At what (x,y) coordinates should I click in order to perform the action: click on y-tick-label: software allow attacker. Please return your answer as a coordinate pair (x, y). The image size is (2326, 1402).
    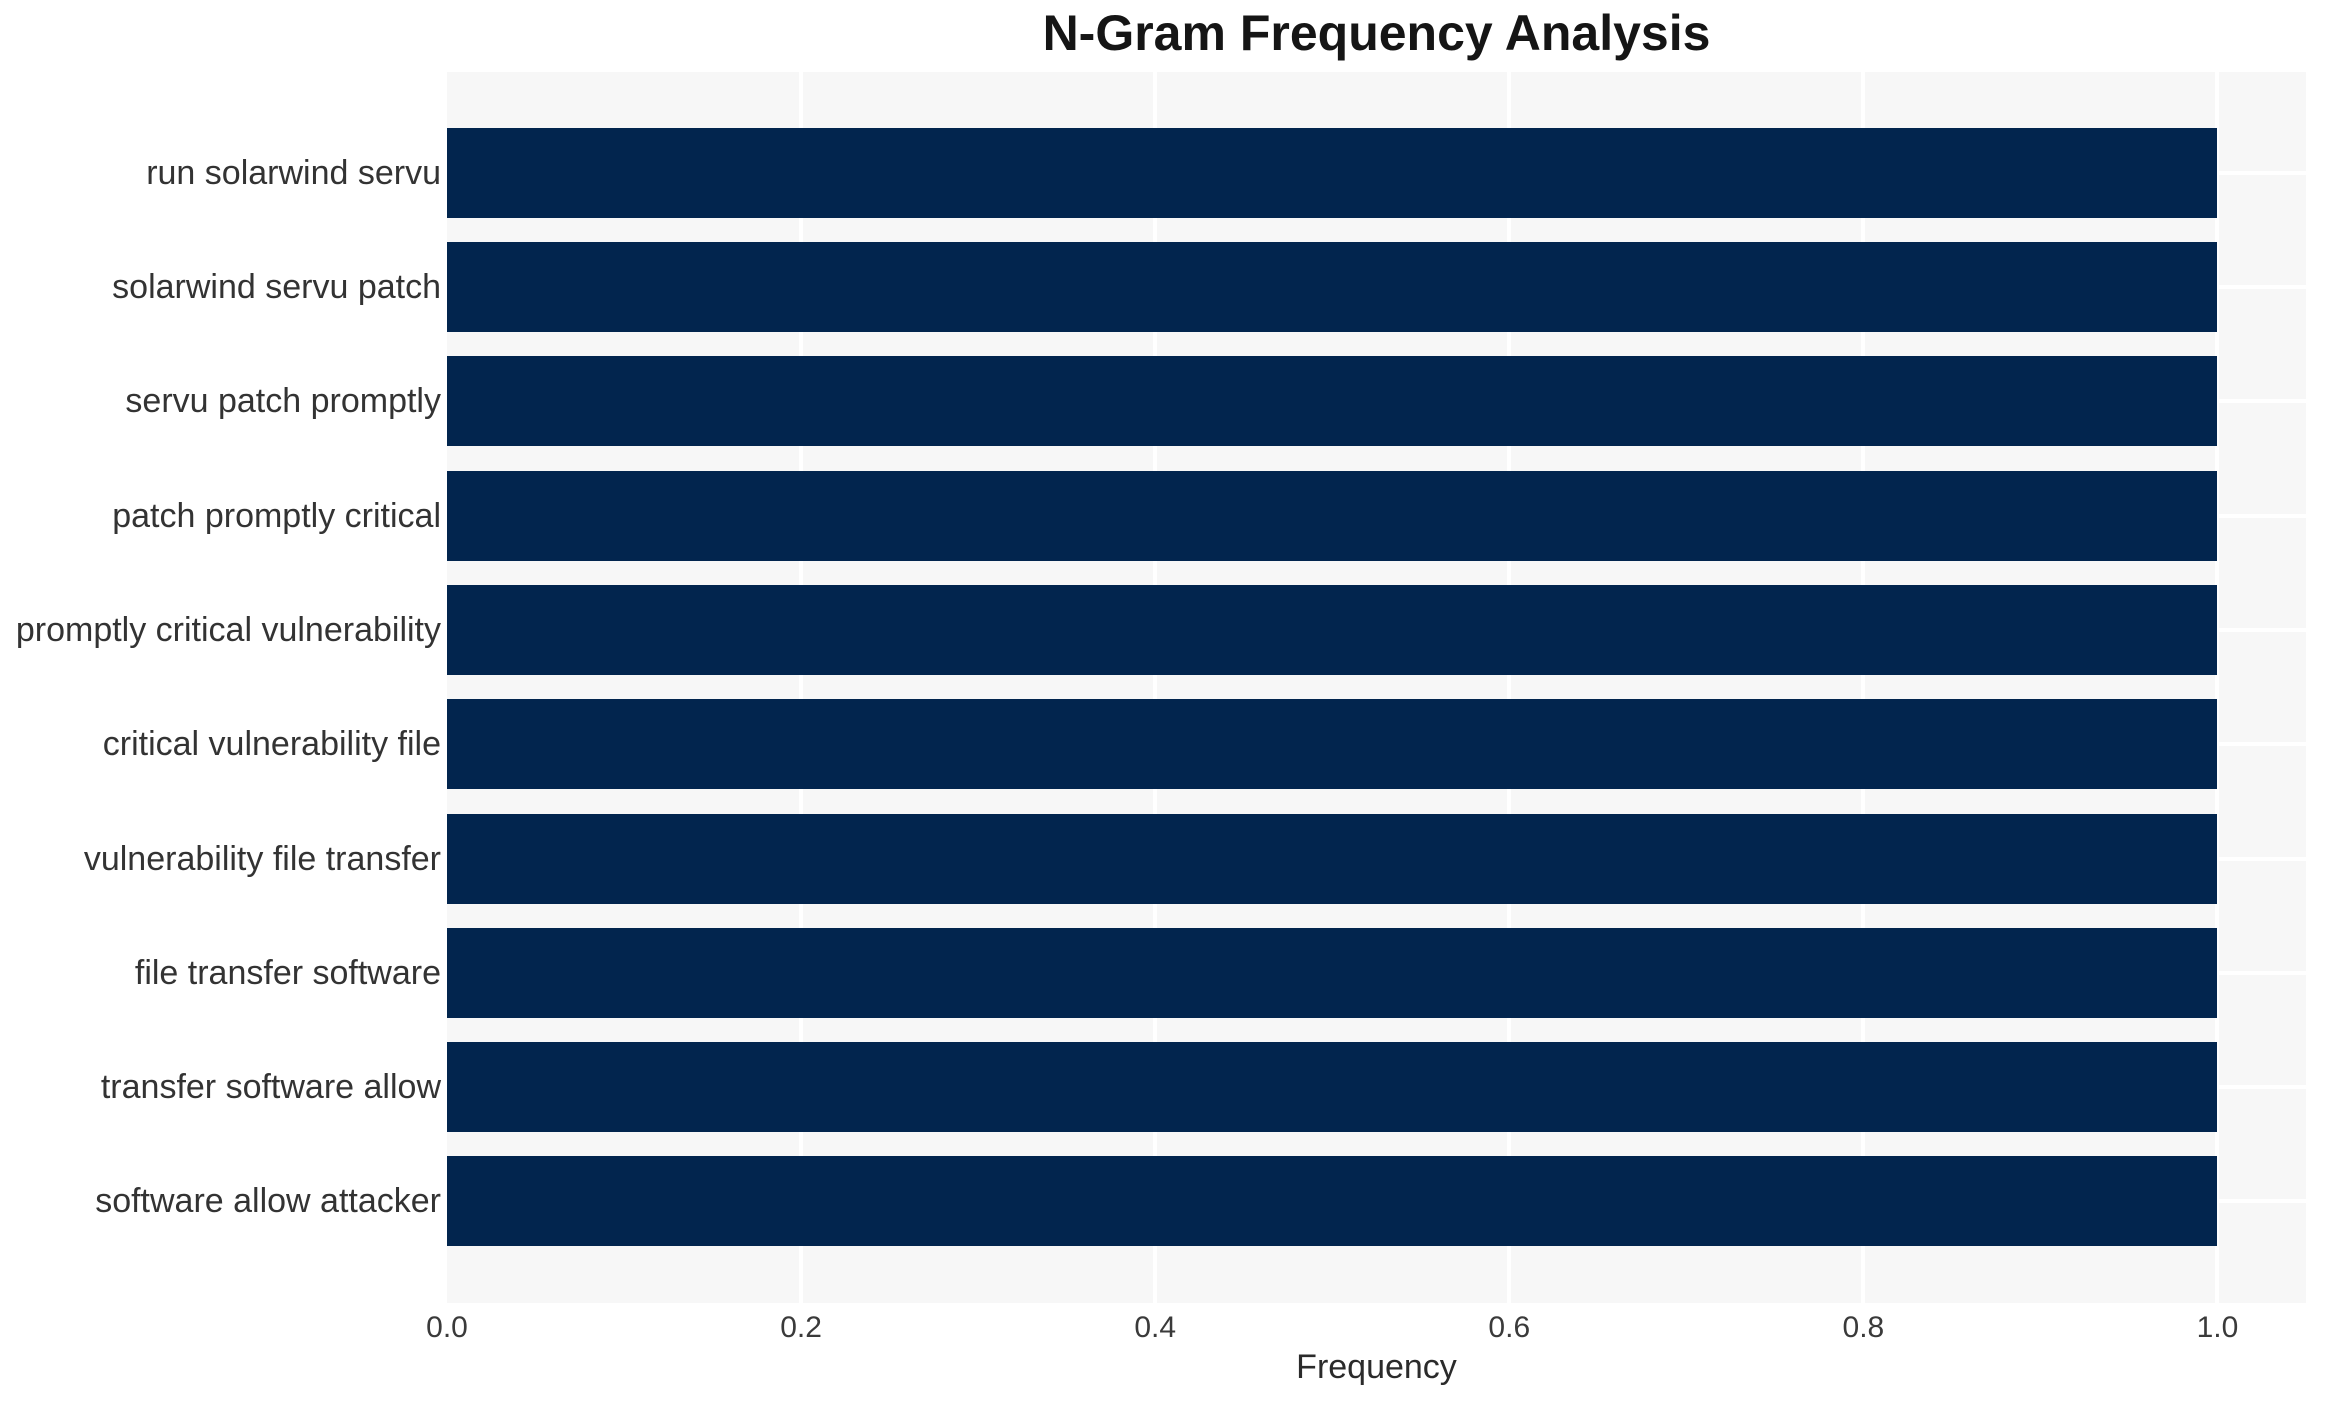
    Looking at the image, I should click on (268, 1201).